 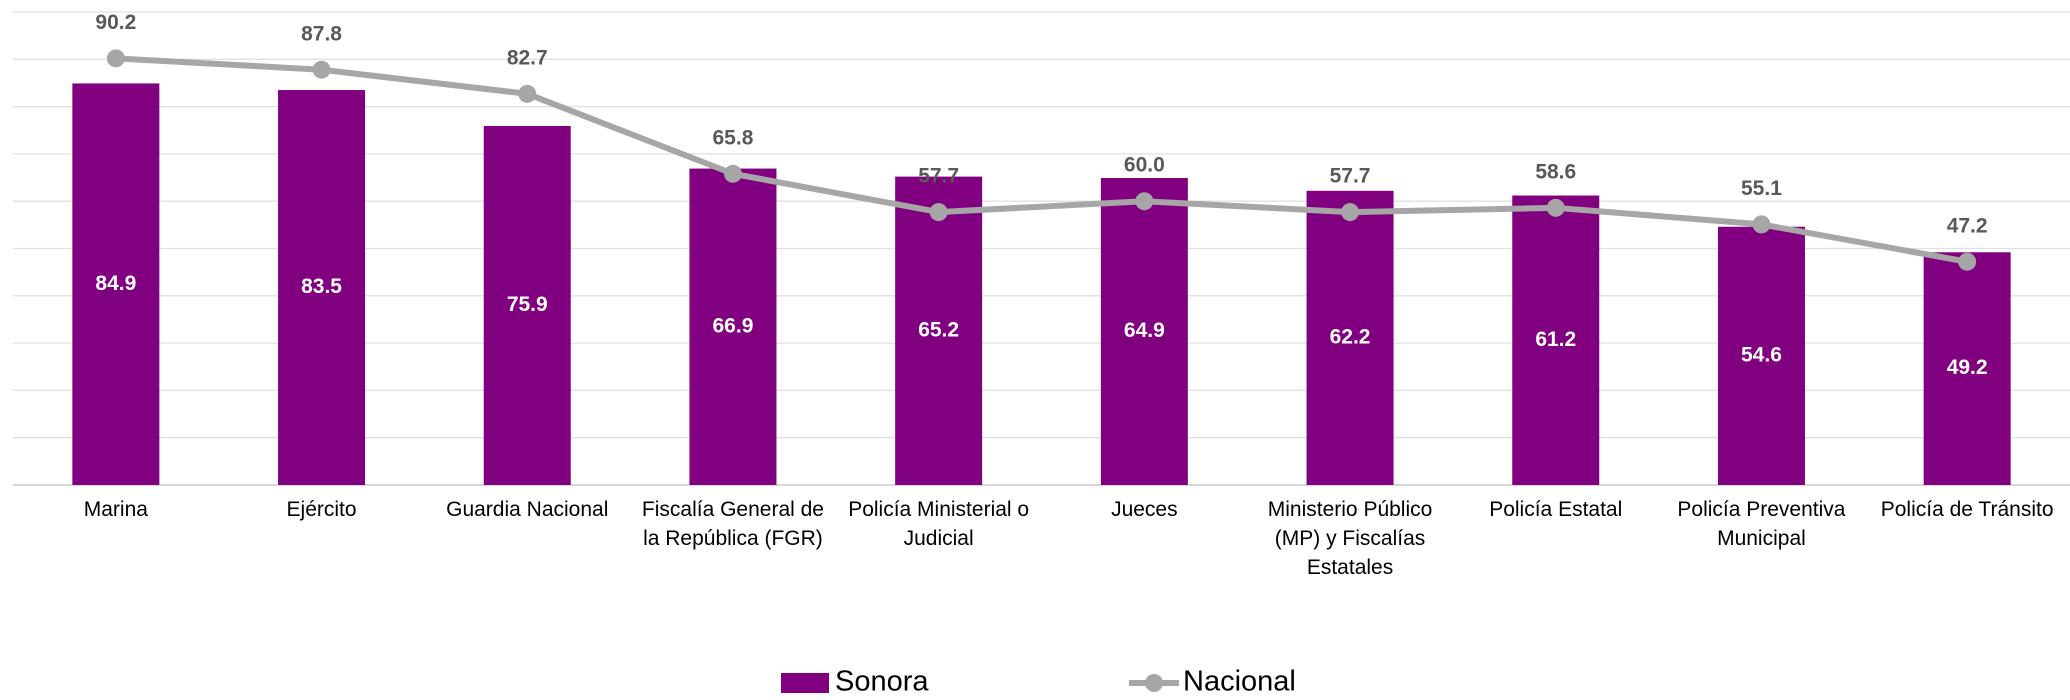 I want to click on bar-value-label: 84.9, so click(x=115, y=283).